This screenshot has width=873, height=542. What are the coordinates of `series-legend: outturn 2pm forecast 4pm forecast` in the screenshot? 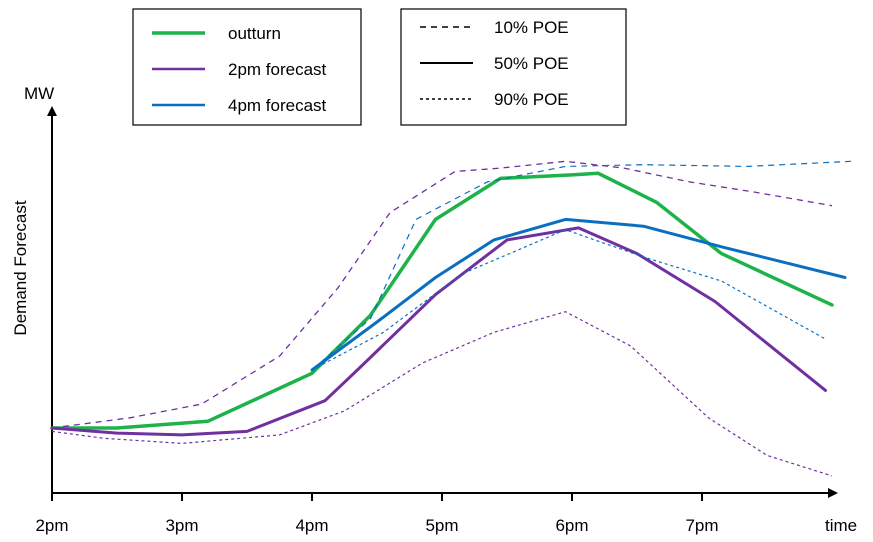 It's located at (247, 67).